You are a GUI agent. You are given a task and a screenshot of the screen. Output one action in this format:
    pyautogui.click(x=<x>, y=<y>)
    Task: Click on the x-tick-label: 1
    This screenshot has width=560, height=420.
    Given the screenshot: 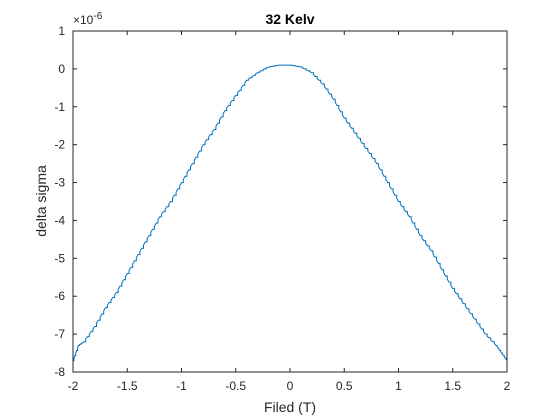 What is the action you would take?
    pyautogui.click(x=398, y=386)
    